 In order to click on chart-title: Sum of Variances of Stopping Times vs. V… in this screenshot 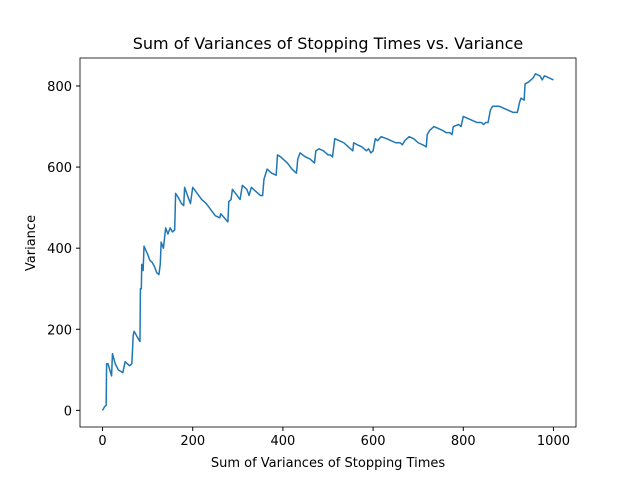, I will do `click(328, 43)`.